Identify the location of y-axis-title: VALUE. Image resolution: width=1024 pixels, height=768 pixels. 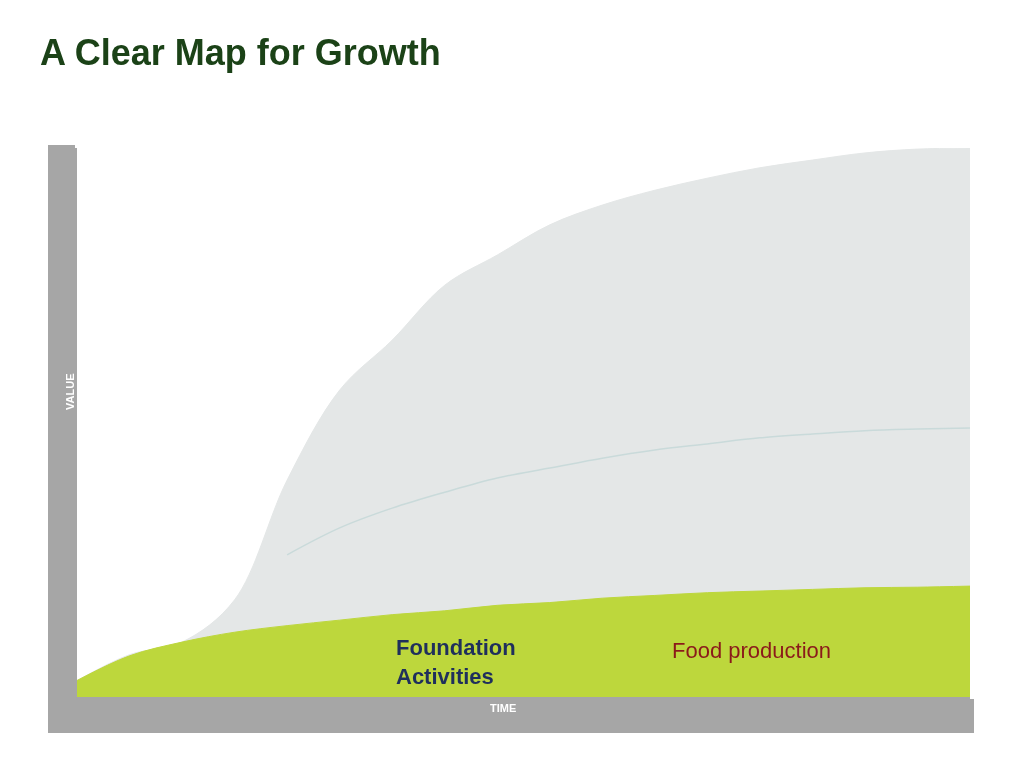
(70, 391).